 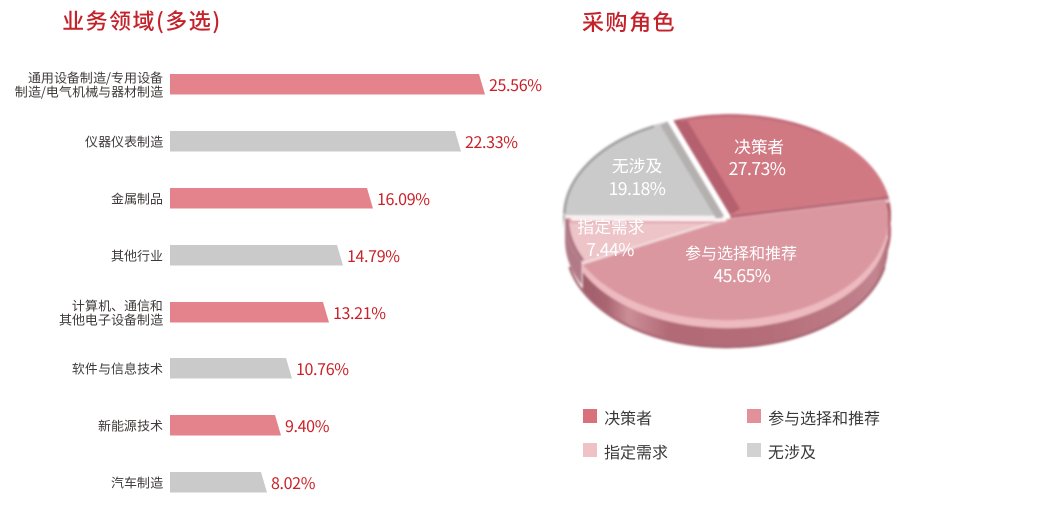 I want to click on svg-text: 决策者, so click(x=759, y=146).